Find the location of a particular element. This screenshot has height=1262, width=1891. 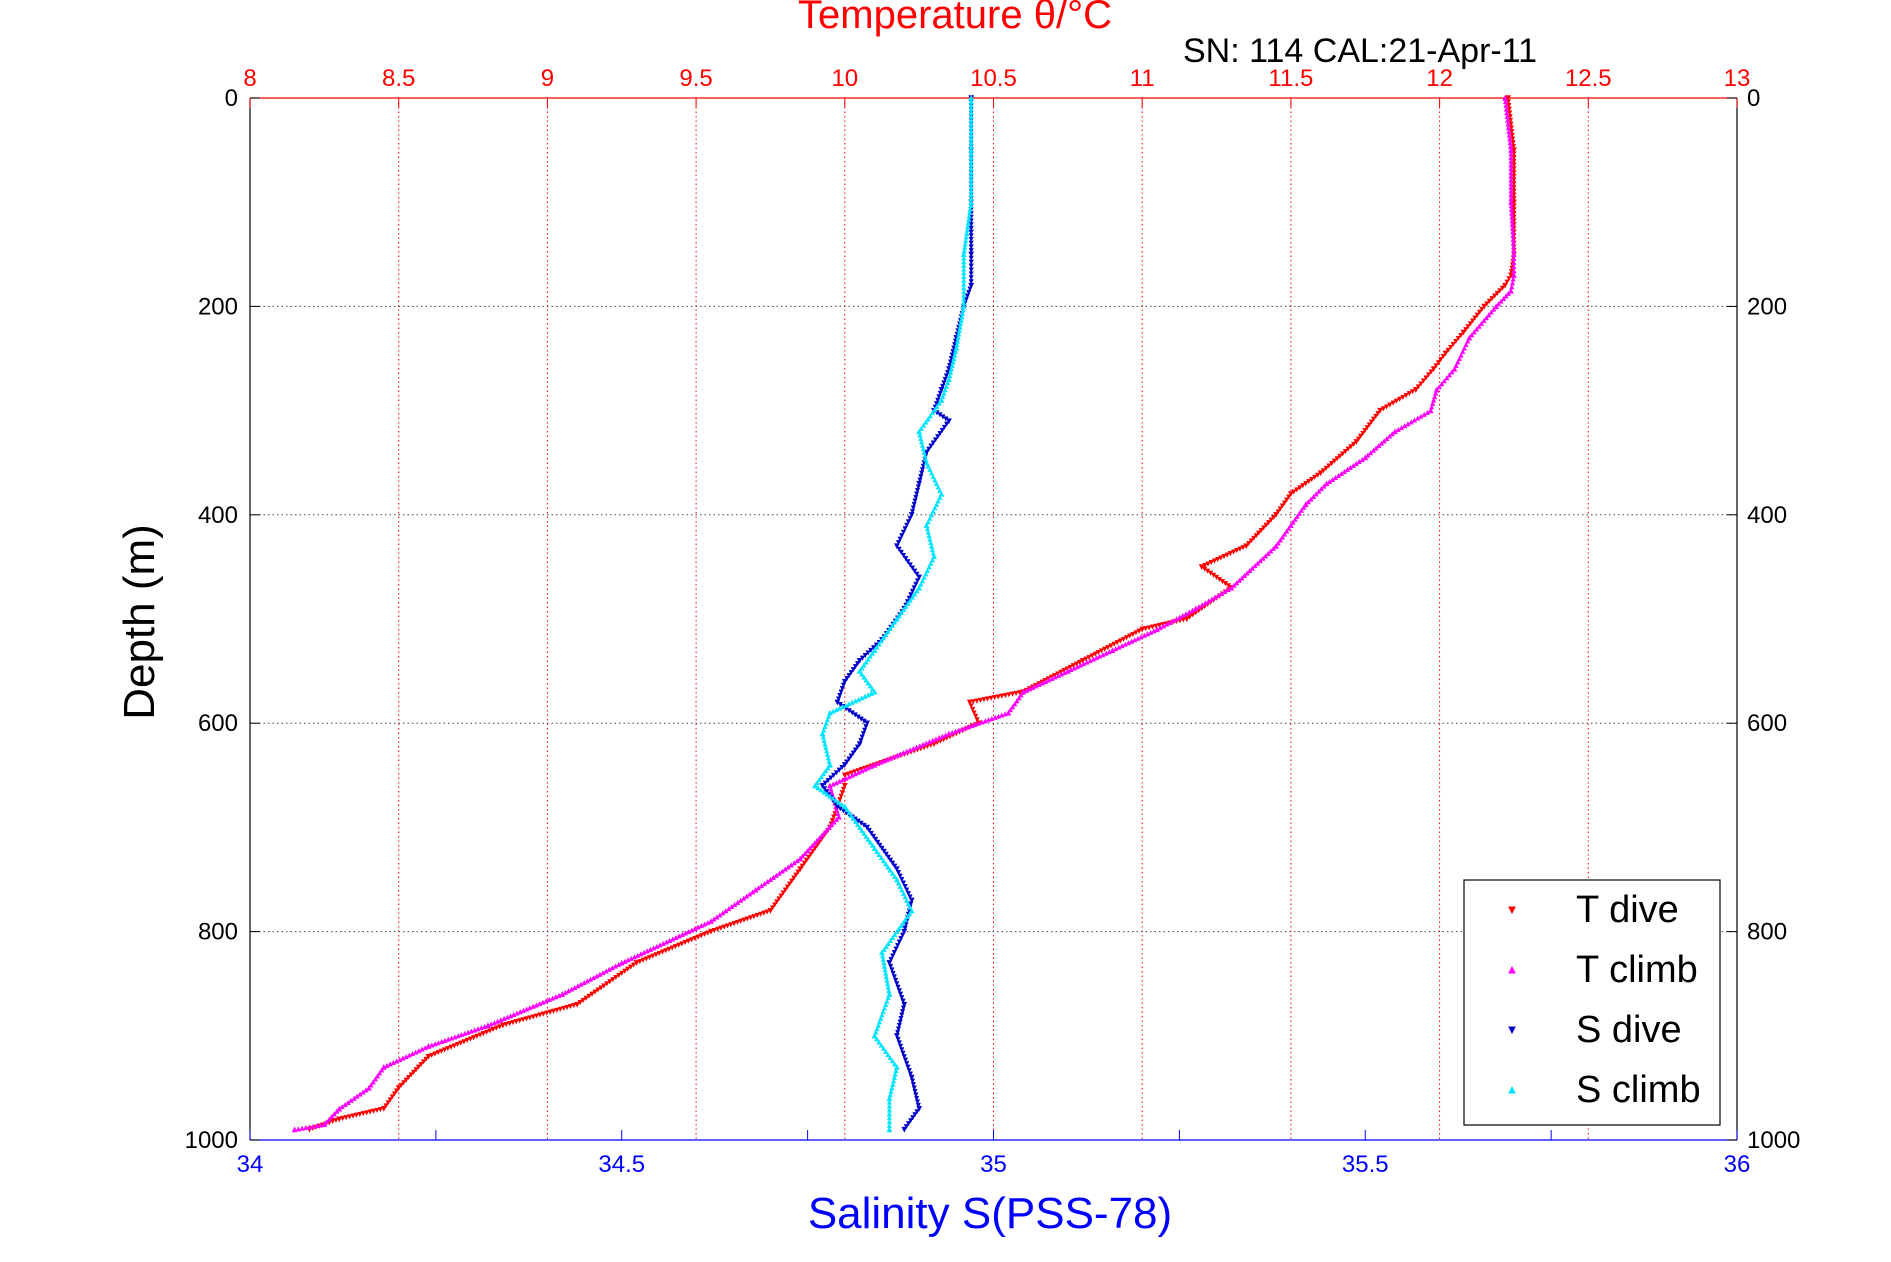

top-tick-label: 8.5 is located at coordinates (398, 78).